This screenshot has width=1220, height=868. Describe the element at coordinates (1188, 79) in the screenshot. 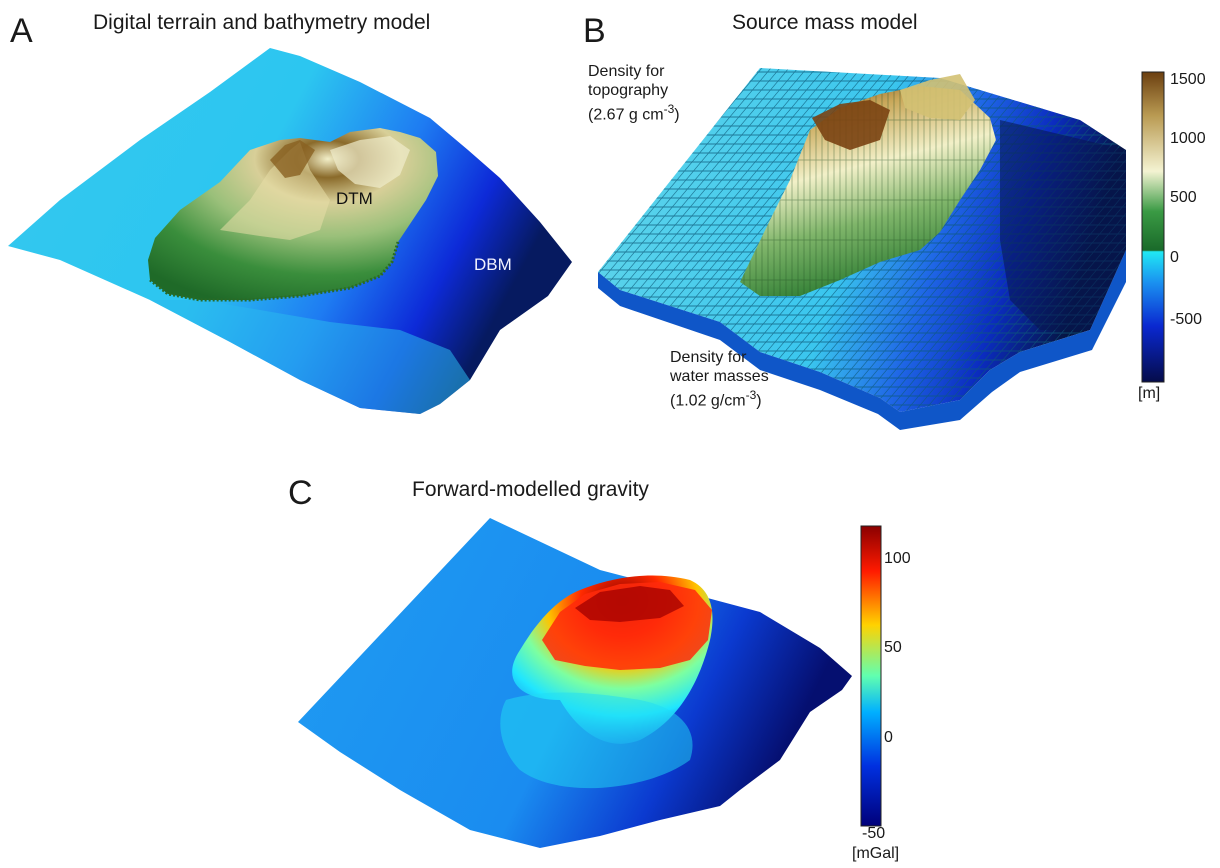

I see `cbar-b-tick-1500: 1500` at that location.